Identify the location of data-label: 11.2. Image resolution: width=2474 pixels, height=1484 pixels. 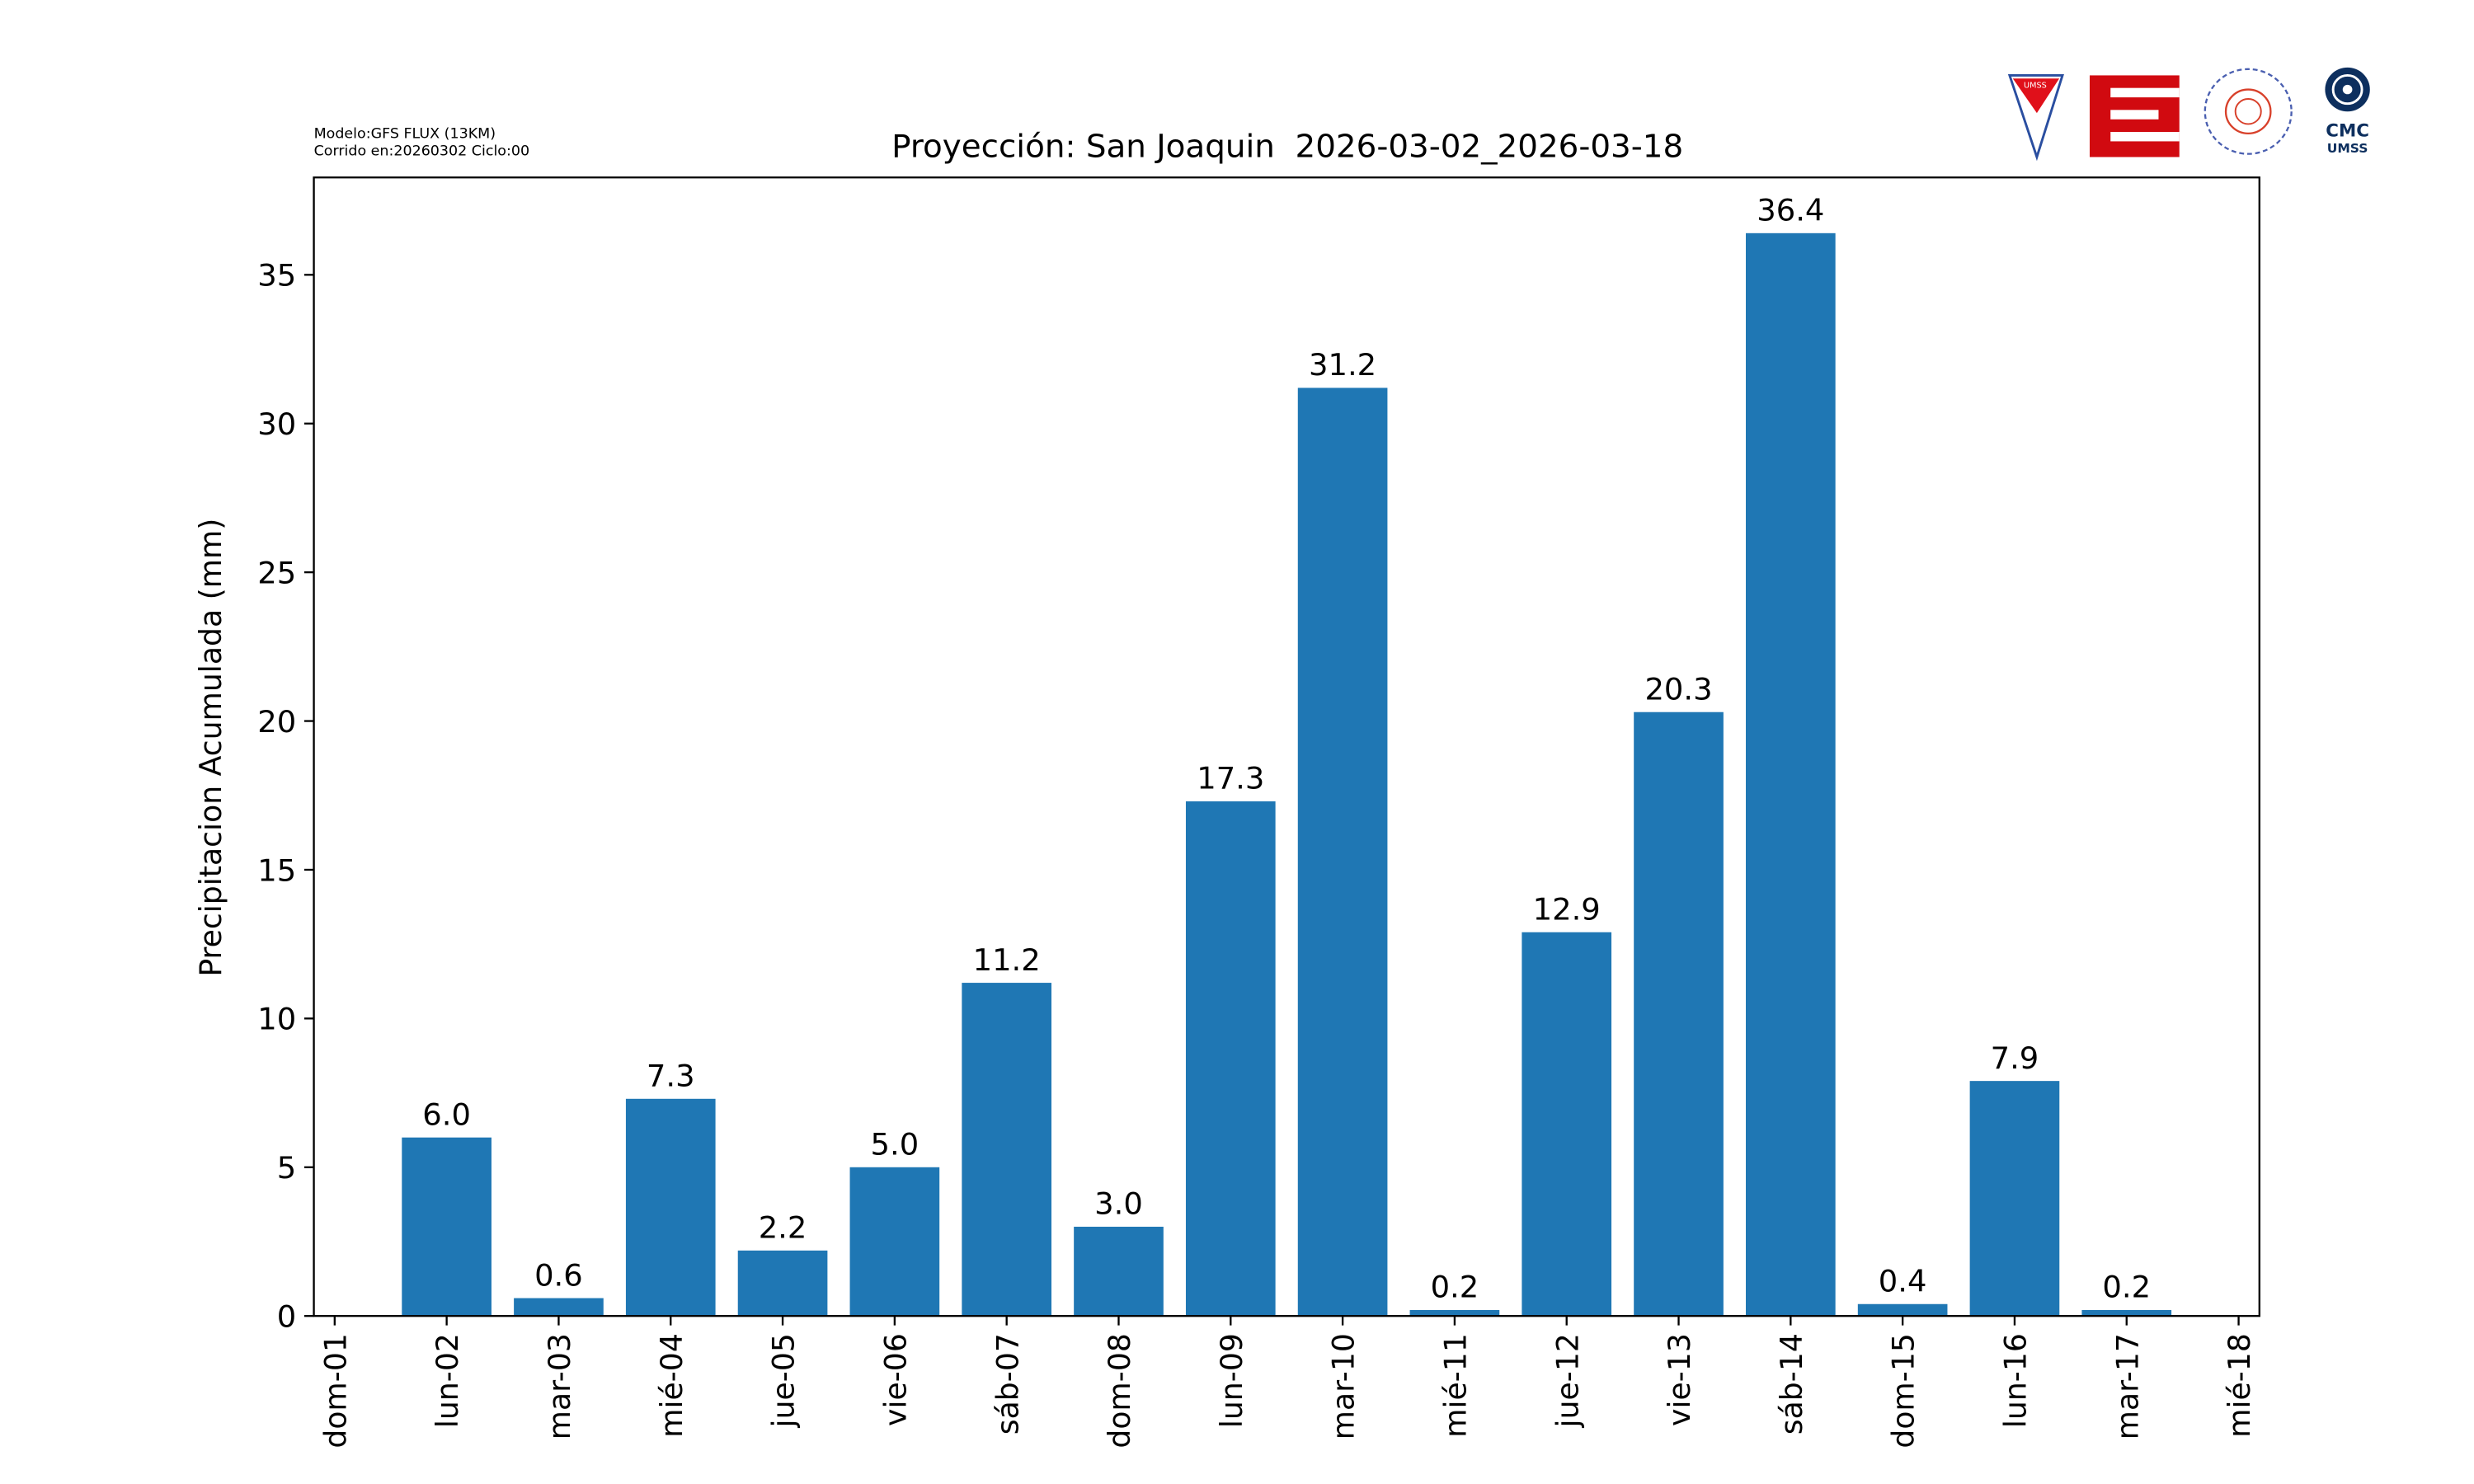
(1007, 960).